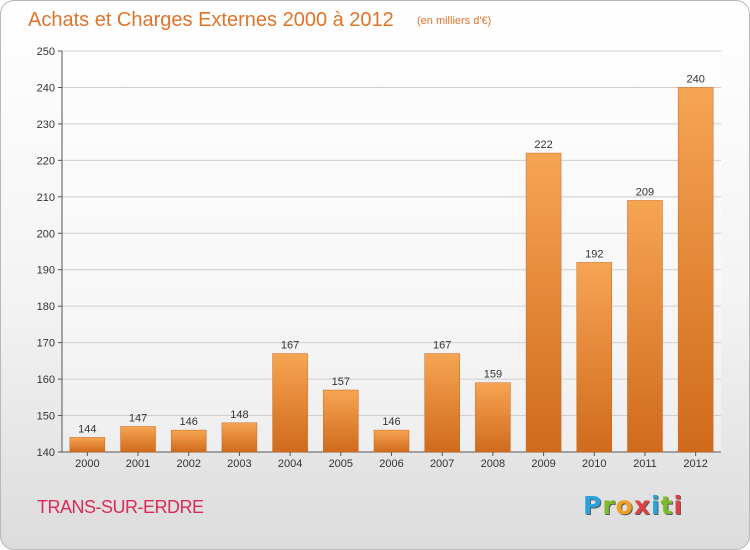 This screenshot has height=550, width=750. Describe the element at coordinates (87, 464) in the screenshot. I see `x-tick-label: 2000` at that location.